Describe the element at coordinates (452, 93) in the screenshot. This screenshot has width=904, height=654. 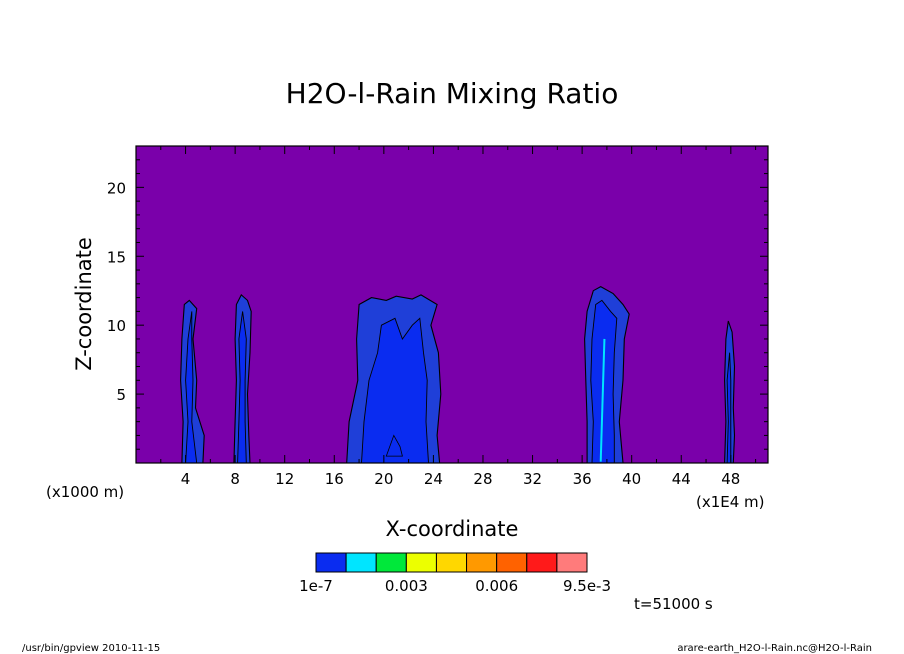
I see `chart-title: H2O-l-Rain Mixing Ratio` at that location.